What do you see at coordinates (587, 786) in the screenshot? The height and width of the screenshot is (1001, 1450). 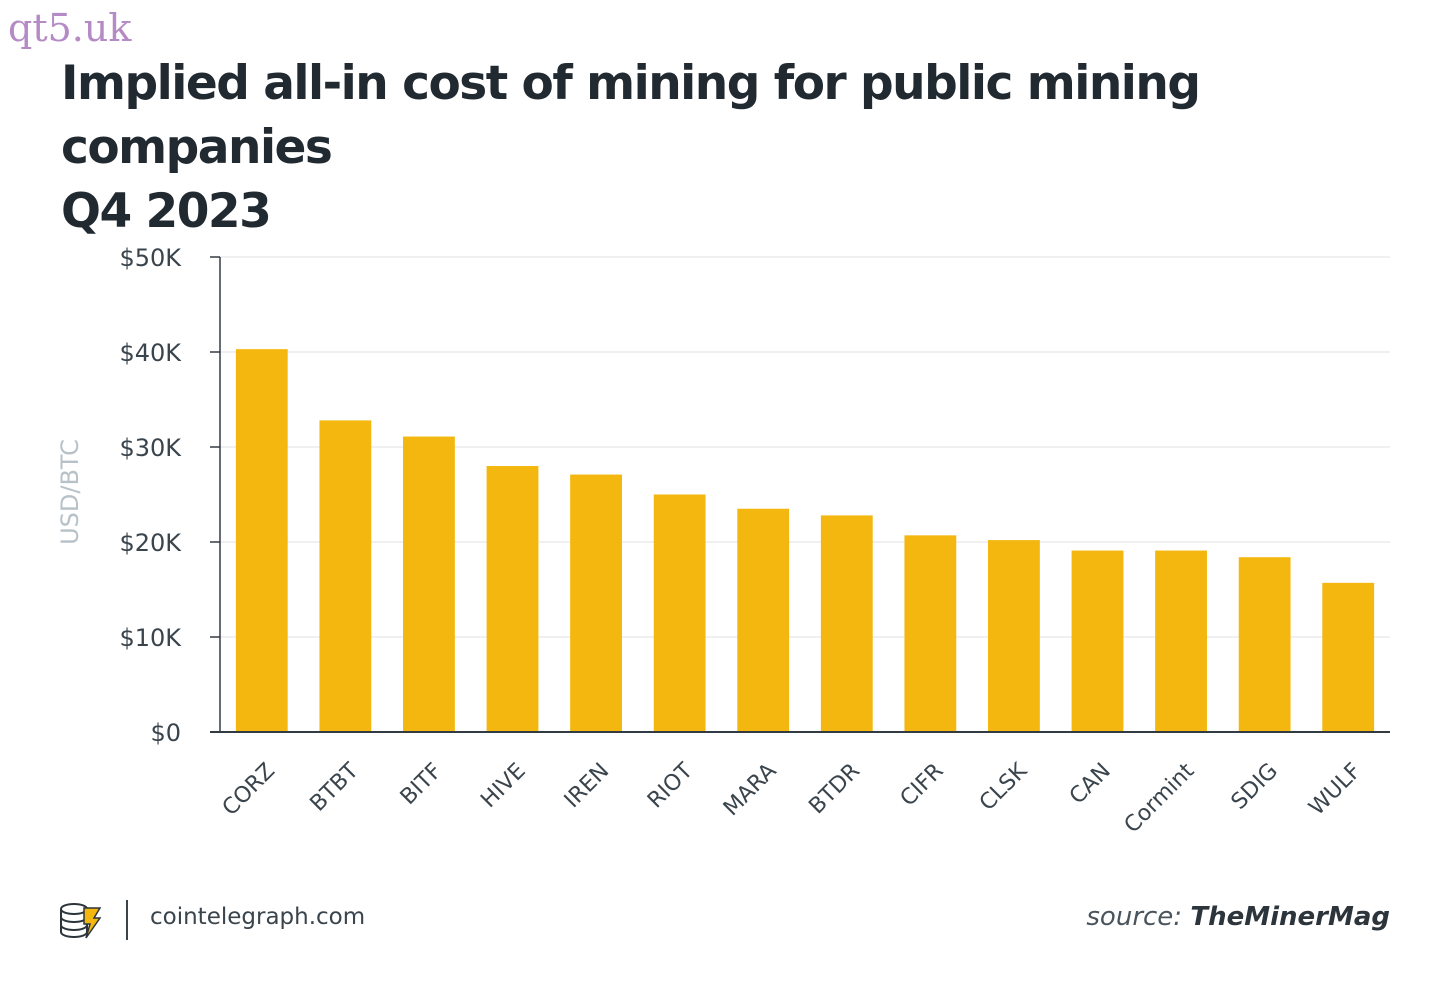 I see `x-tick-label: IREN` at bounding box center [587, 786].